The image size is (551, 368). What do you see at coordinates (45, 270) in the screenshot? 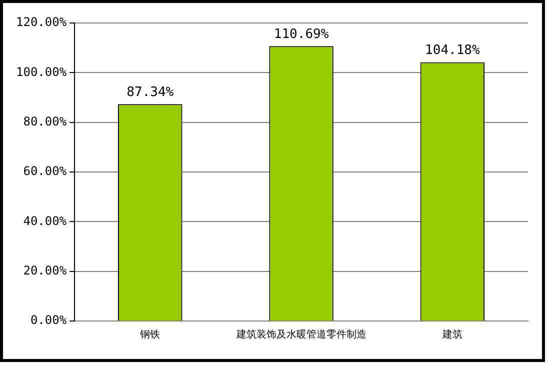
I see `y-tick-label: 20.00%` at bounding box center [45, 270].